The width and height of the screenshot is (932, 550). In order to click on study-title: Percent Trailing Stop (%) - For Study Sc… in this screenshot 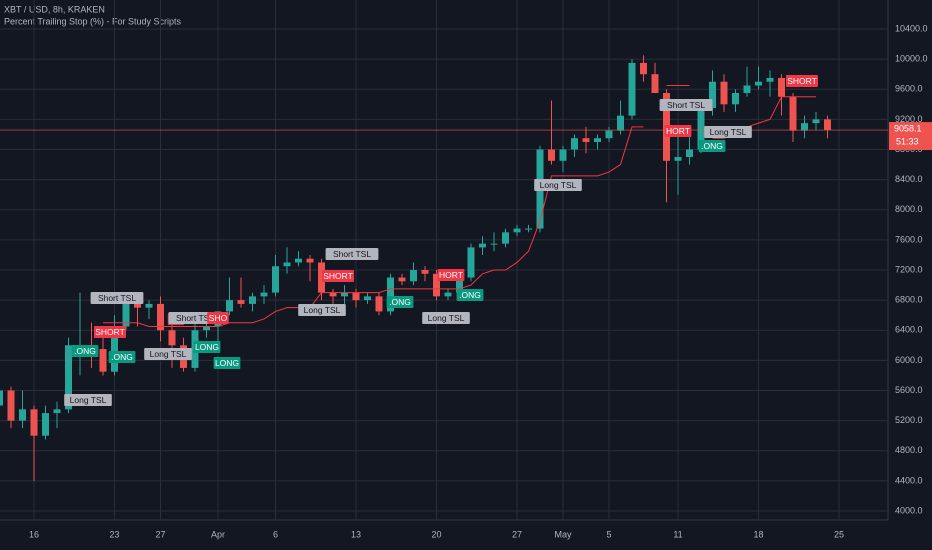, I will do `click(93, 21)`.